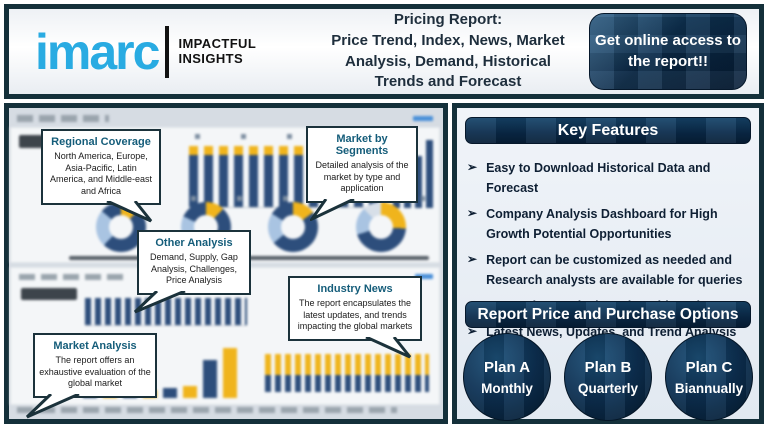 Image resolution: width=768 pixels, height=428 pixels. Describe the element at coordinates (239, 198) in the screenshot. I see `donut-legend-row` at that location.